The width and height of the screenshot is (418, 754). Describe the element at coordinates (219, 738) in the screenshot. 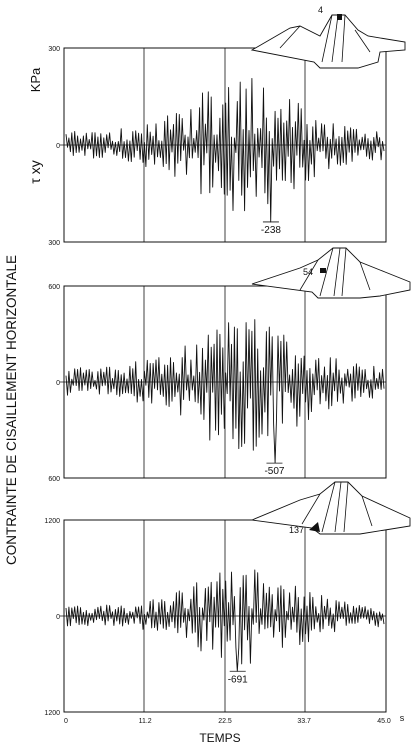

I see `x-axis-title: TEMPS` at that location.